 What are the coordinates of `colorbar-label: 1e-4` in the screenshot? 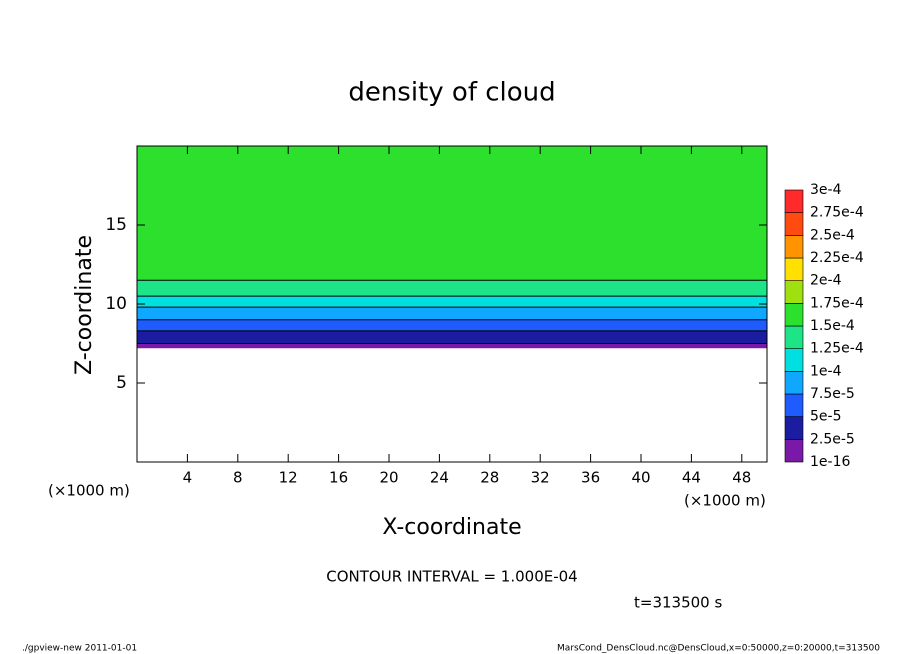 It's located at (826, 371).